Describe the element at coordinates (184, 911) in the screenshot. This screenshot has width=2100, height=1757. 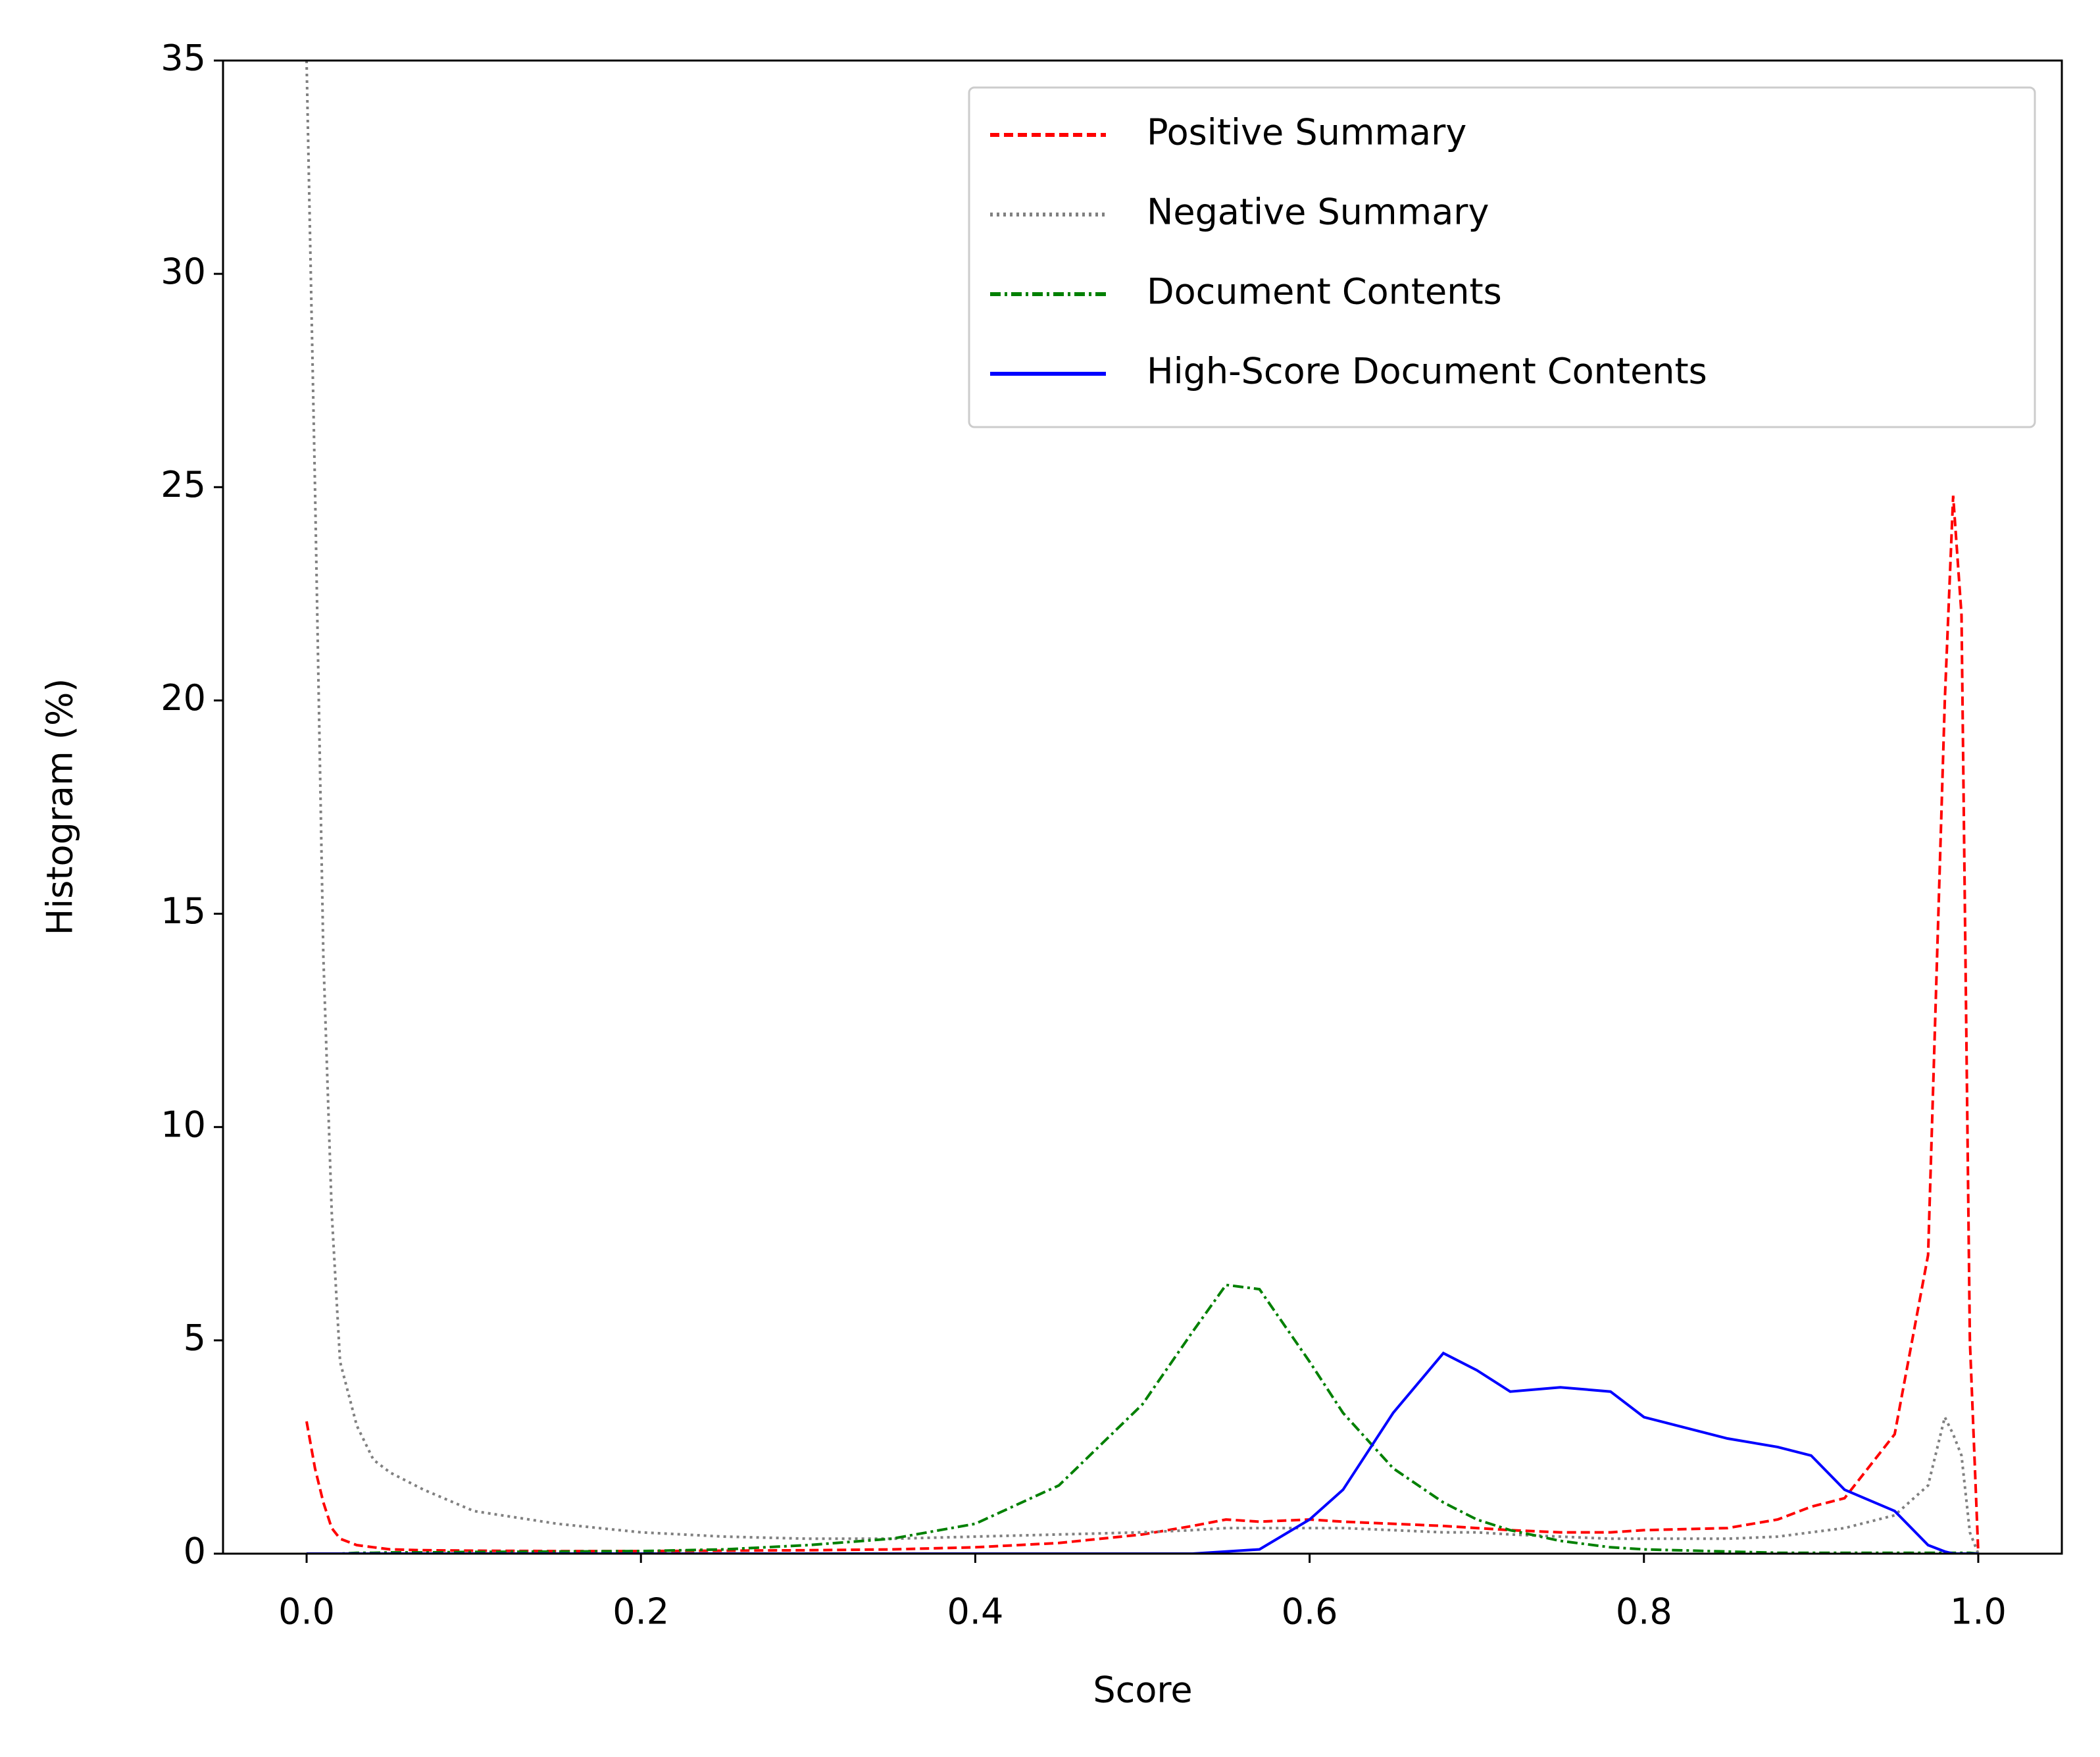
I see `y-tick-label: 15` at that location.